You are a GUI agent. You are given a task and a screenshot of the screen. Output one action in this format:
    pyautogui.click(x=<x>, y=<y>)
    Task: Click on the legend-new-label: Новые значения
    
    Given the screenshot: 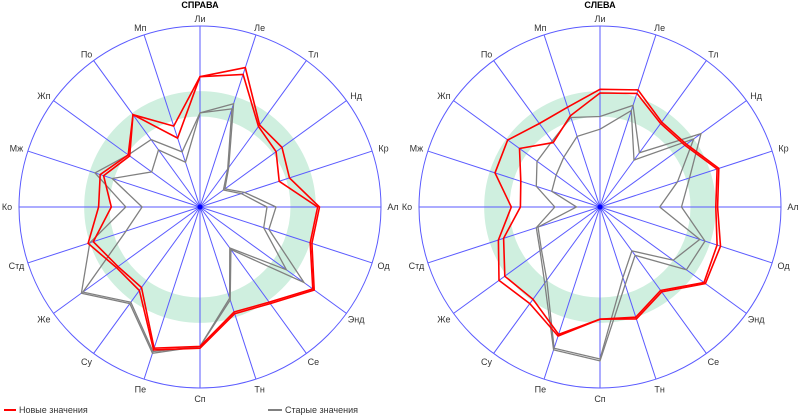 What is the action you would take?
    pyautogui.click(x=53, y=410)
    